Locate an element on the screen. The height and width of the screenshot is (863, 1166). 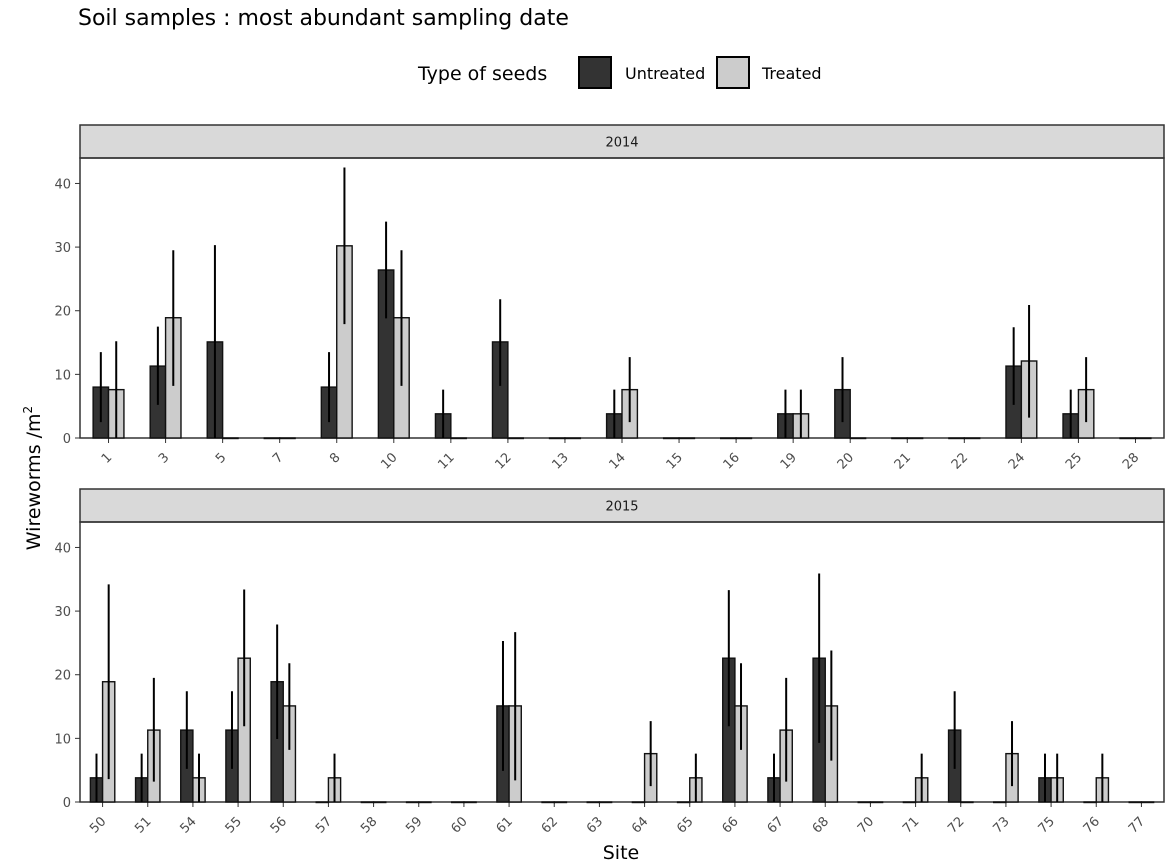
x-tick-label: 3 is located at coordinates (164, 458).